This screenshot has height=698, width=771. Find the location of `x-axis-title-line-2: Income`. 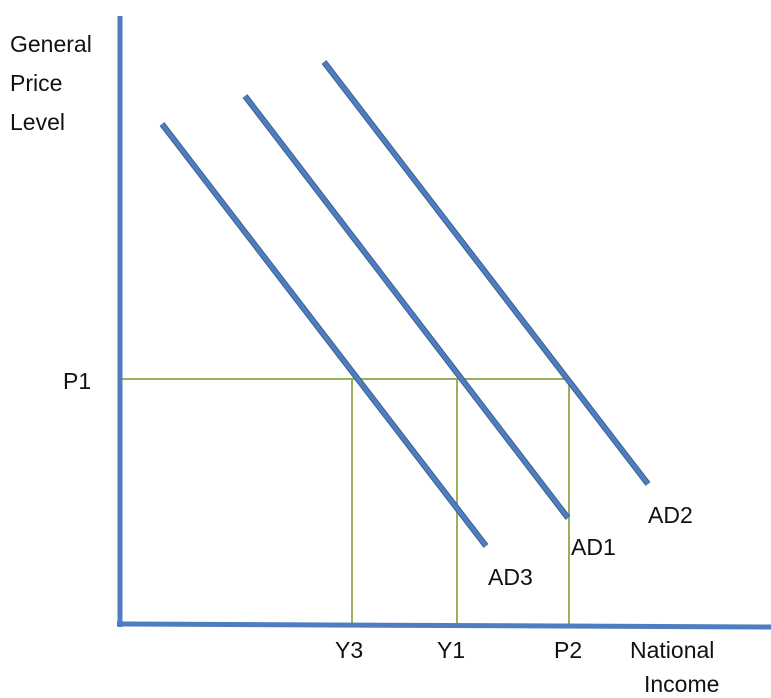

x-axis-title-line-2: Income is located at coordinates (681, 684).